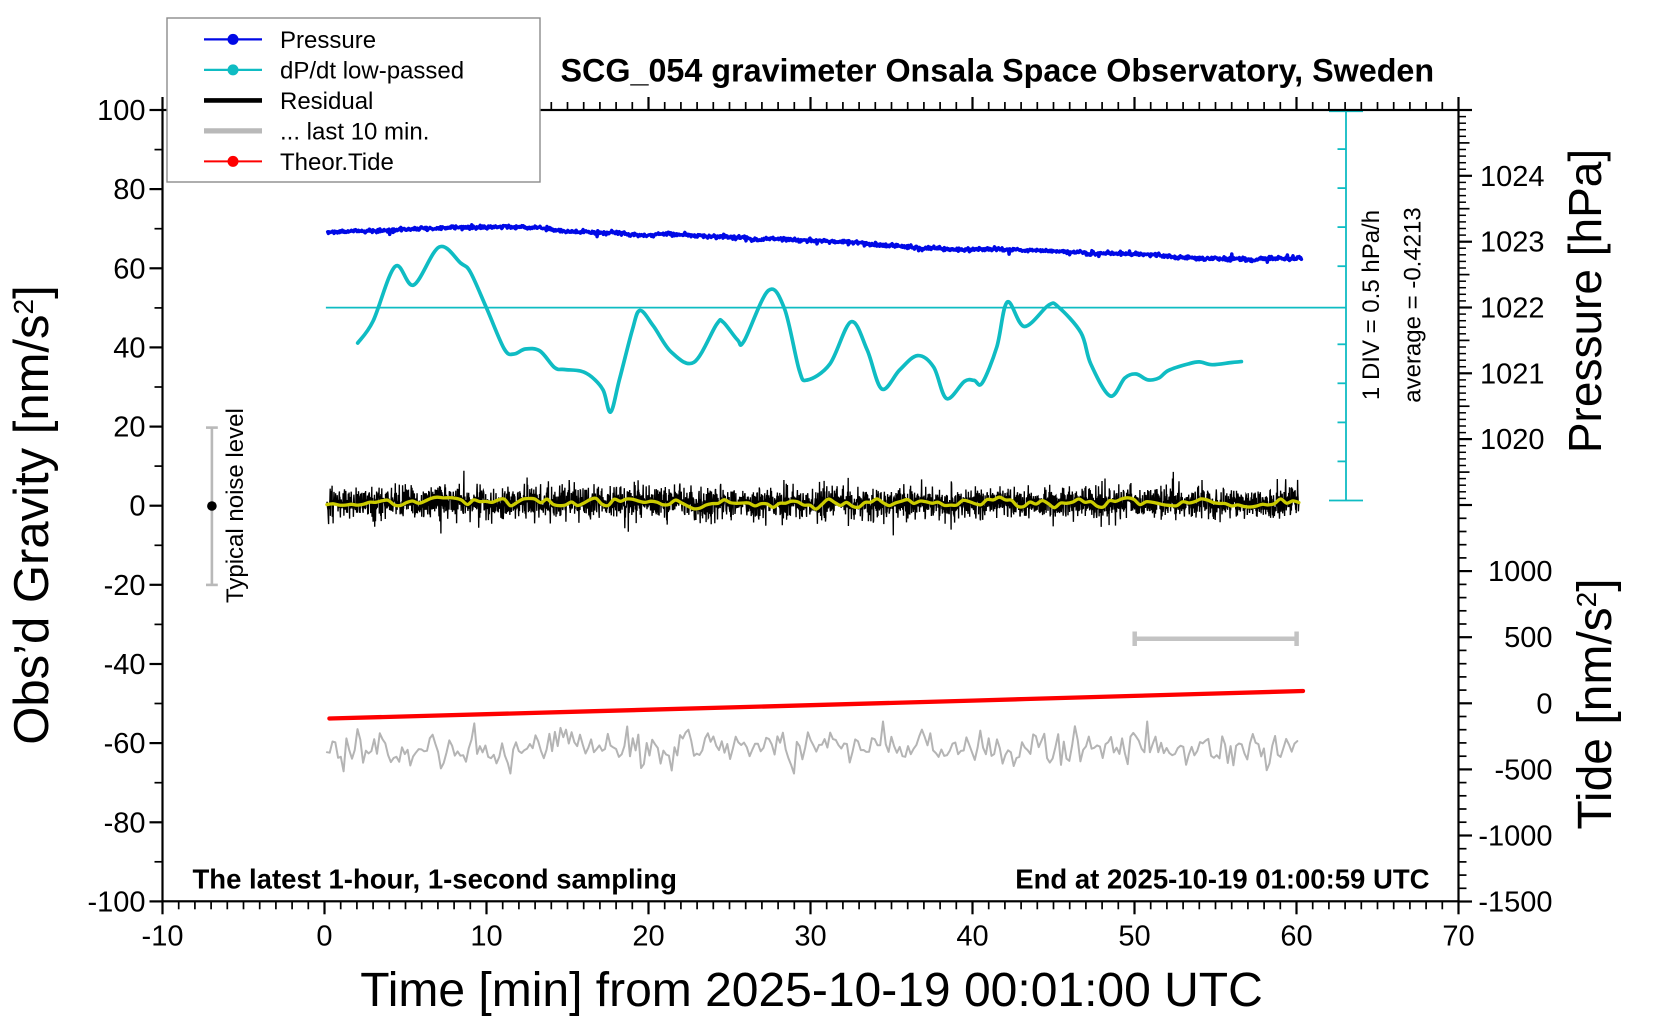  I want to click on svg-text: ... last 10 min., so click(354, 131).